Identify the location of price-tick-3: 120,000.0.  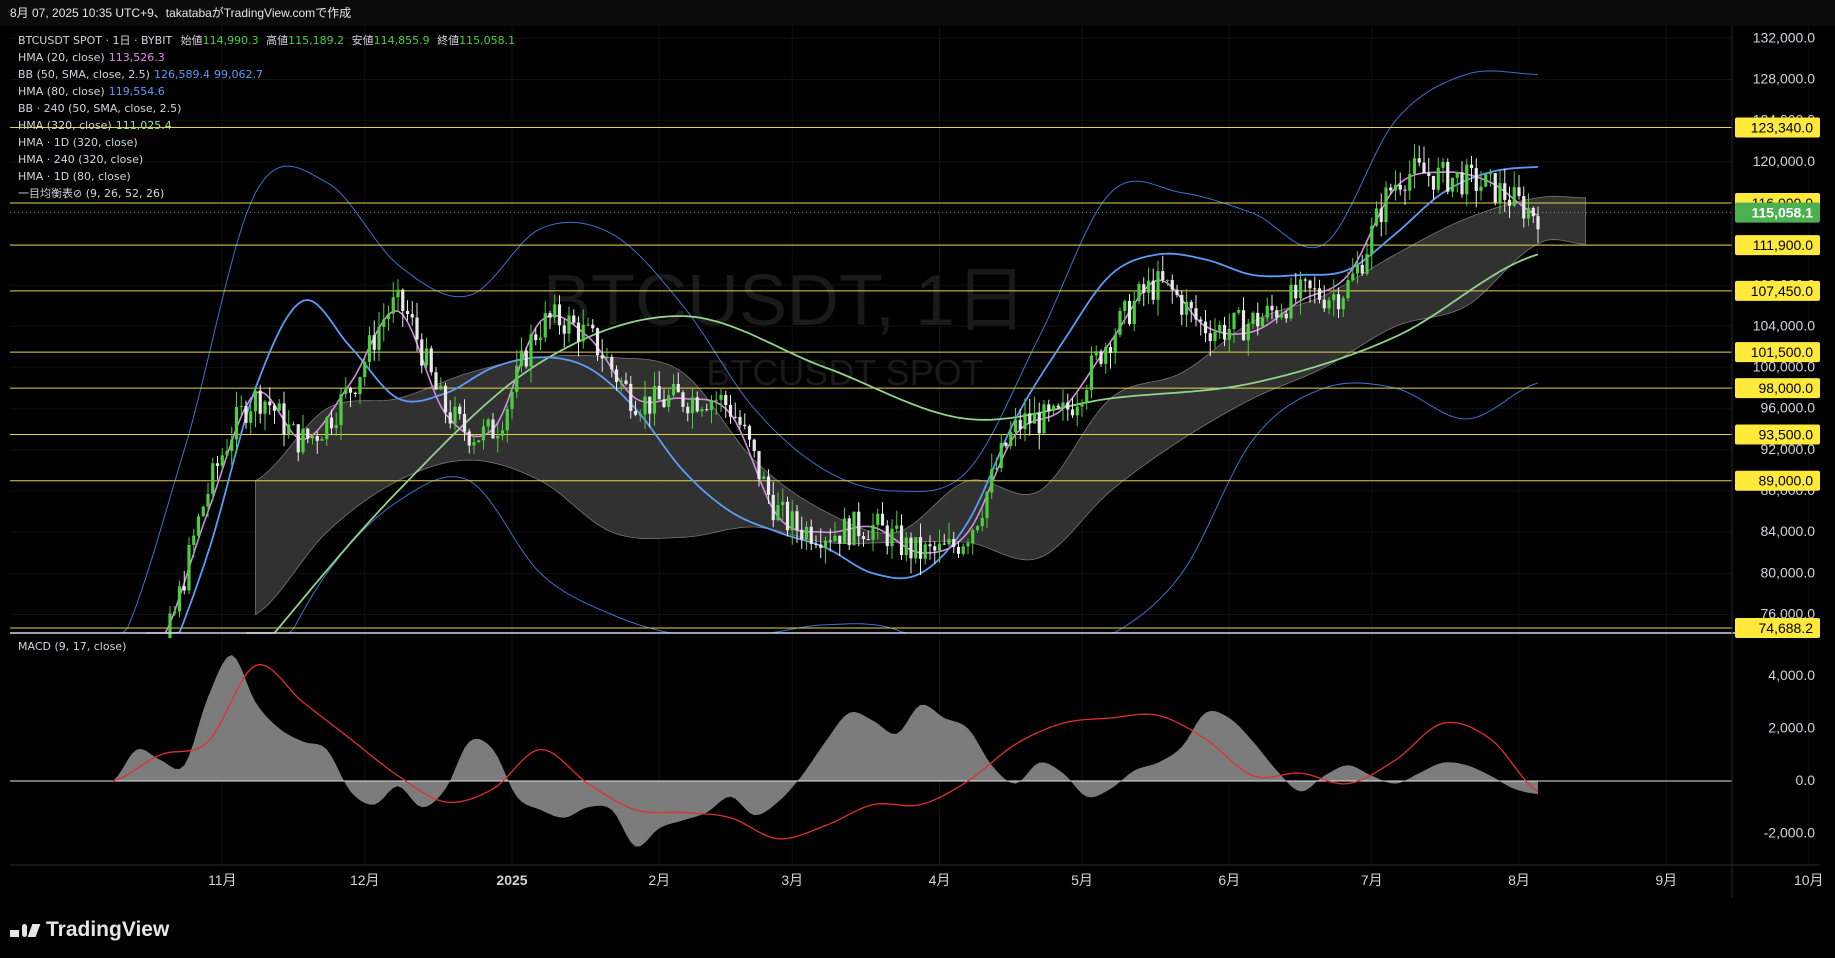
(1784, 161).